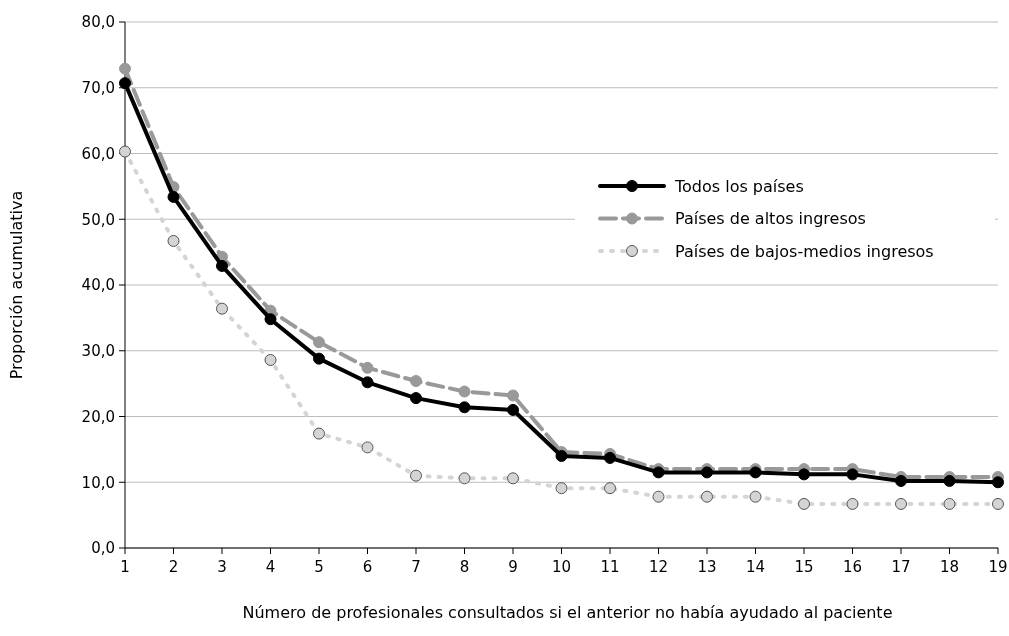 This screenshot has height=636, width=1009. I want to click on x-tick-label: 18, so click(949, 567).